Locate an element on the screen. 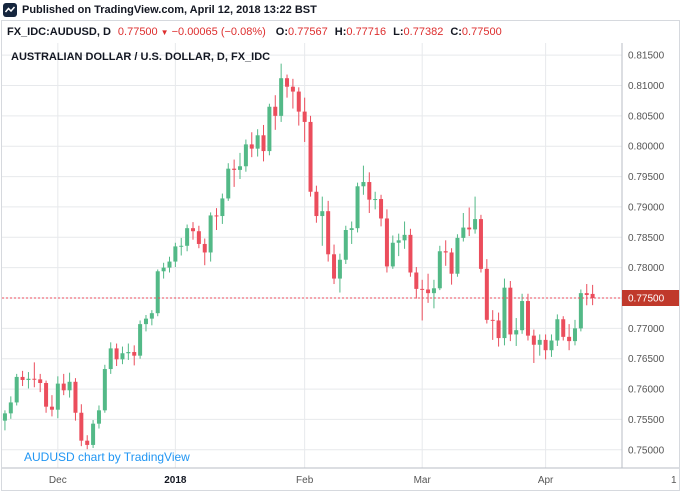 This screenshot has height=493, width=681. low-label: L: is located at coordinates (398, 32).